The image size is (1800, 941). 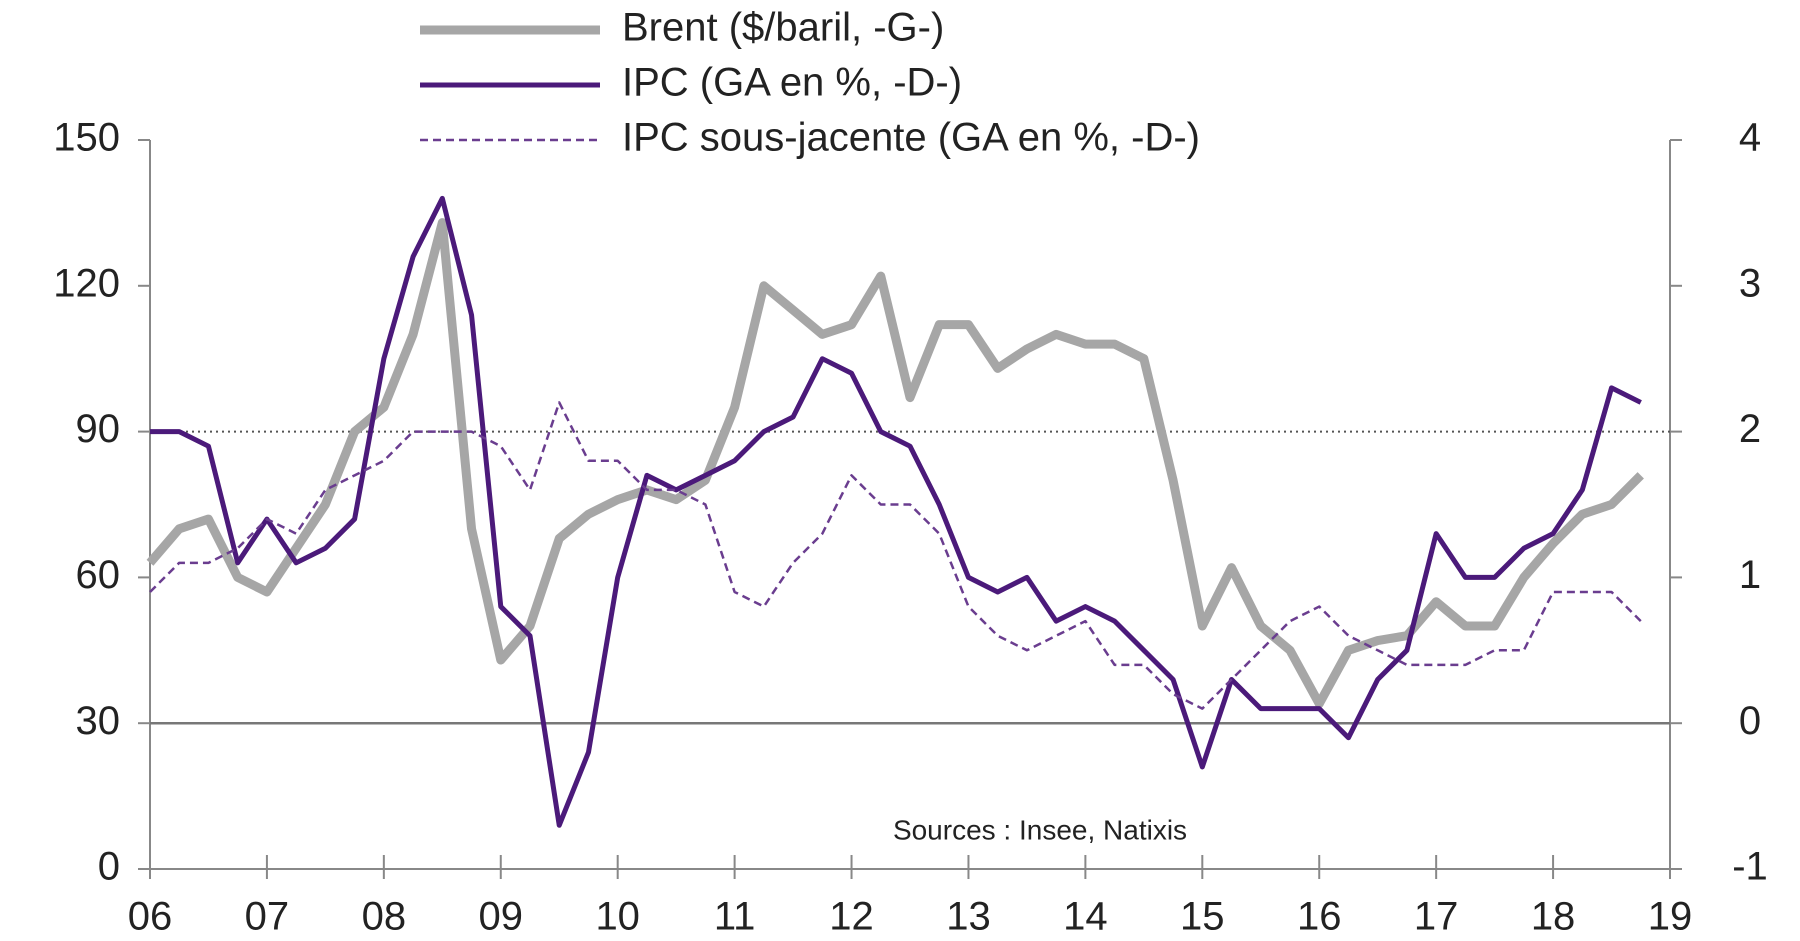 What do you see at coordinates (735, 917) in the screenshot?
I see `x-tick-label: 11` at bounding box center [735, 917].